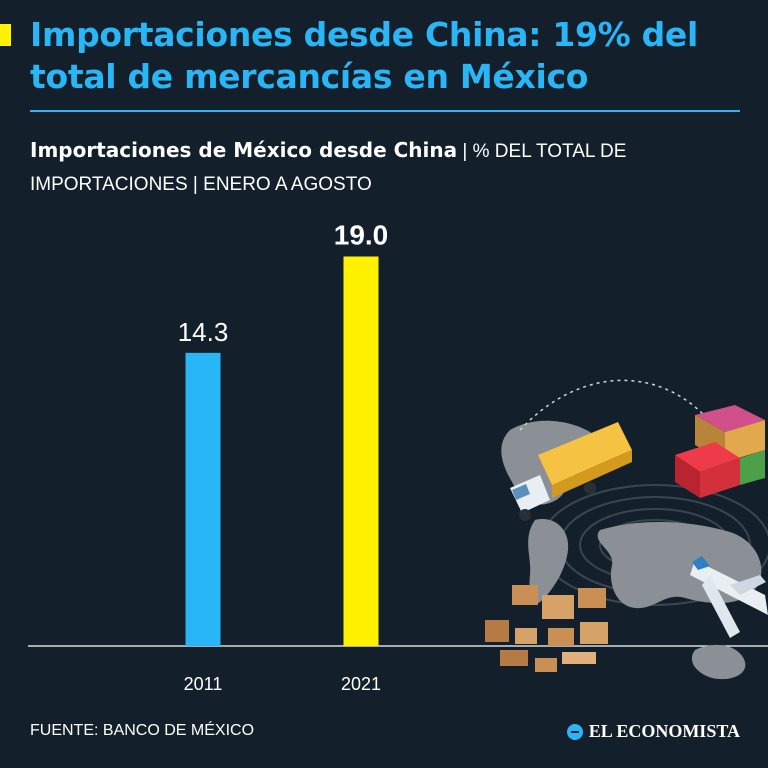 The width and height of the screenshot is (768, 768). I want to click on title-accent-bar, so click(5, 35).